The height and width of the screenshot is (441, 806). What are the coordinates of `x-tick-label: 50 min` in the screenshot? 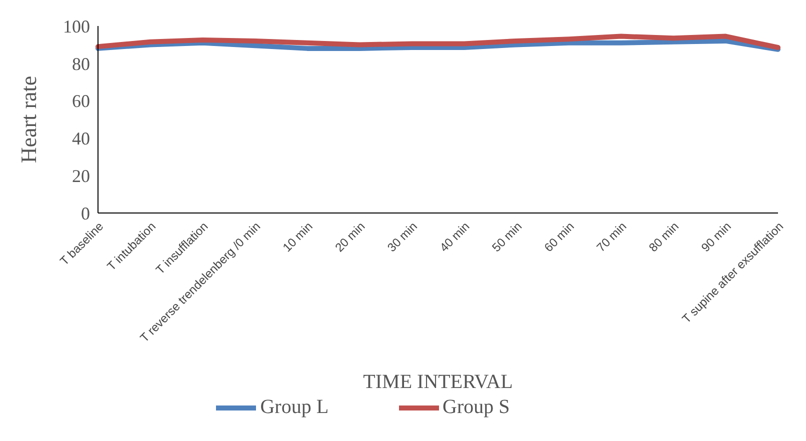 It's located at (507, 237).